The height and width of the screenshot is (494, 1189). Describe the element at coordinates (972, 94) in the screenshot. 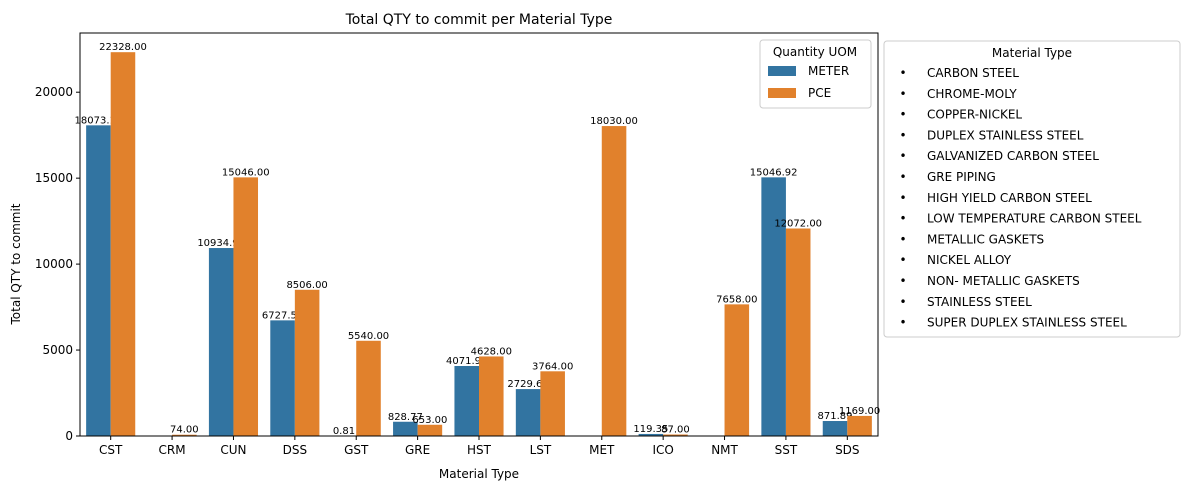

I see `legend-item: CHROME-MOLY` at that location.